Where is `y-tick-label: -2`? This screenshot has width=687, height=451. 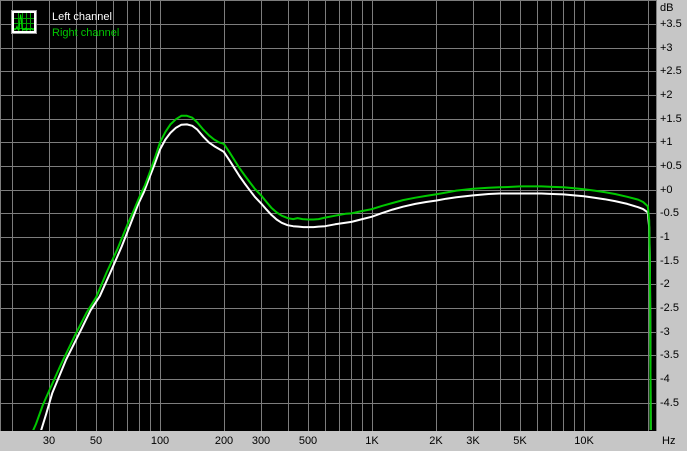 y-tick-label: -2 is located at coordinates (665, 284).